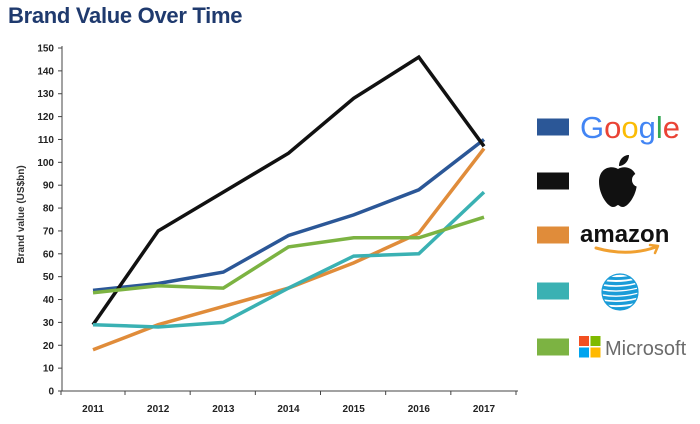  What do you see at coordinates (158, 409) in the screenshot?
I see `x-tick-label: 2012` at bounding box center [158, 409].